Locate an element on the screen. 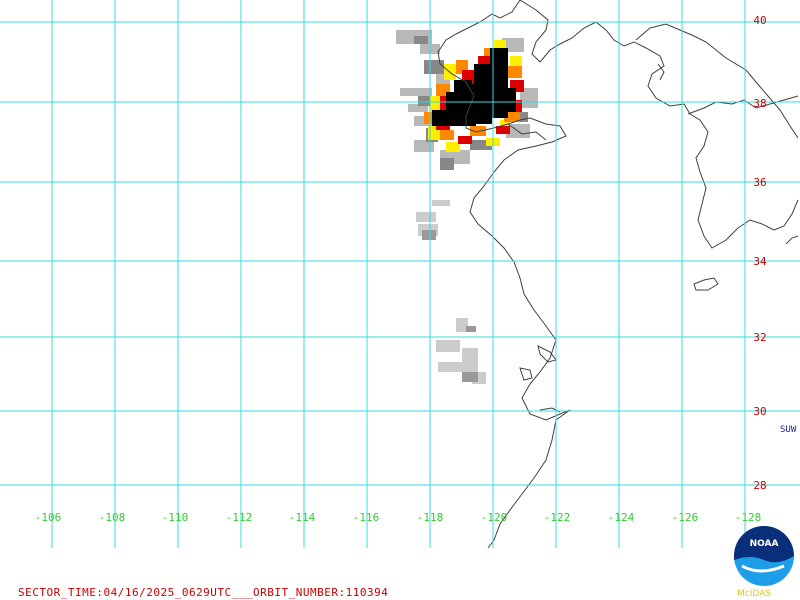 The image size is (800, 600). lat-label: 32 is located at coordinates (759, 337).